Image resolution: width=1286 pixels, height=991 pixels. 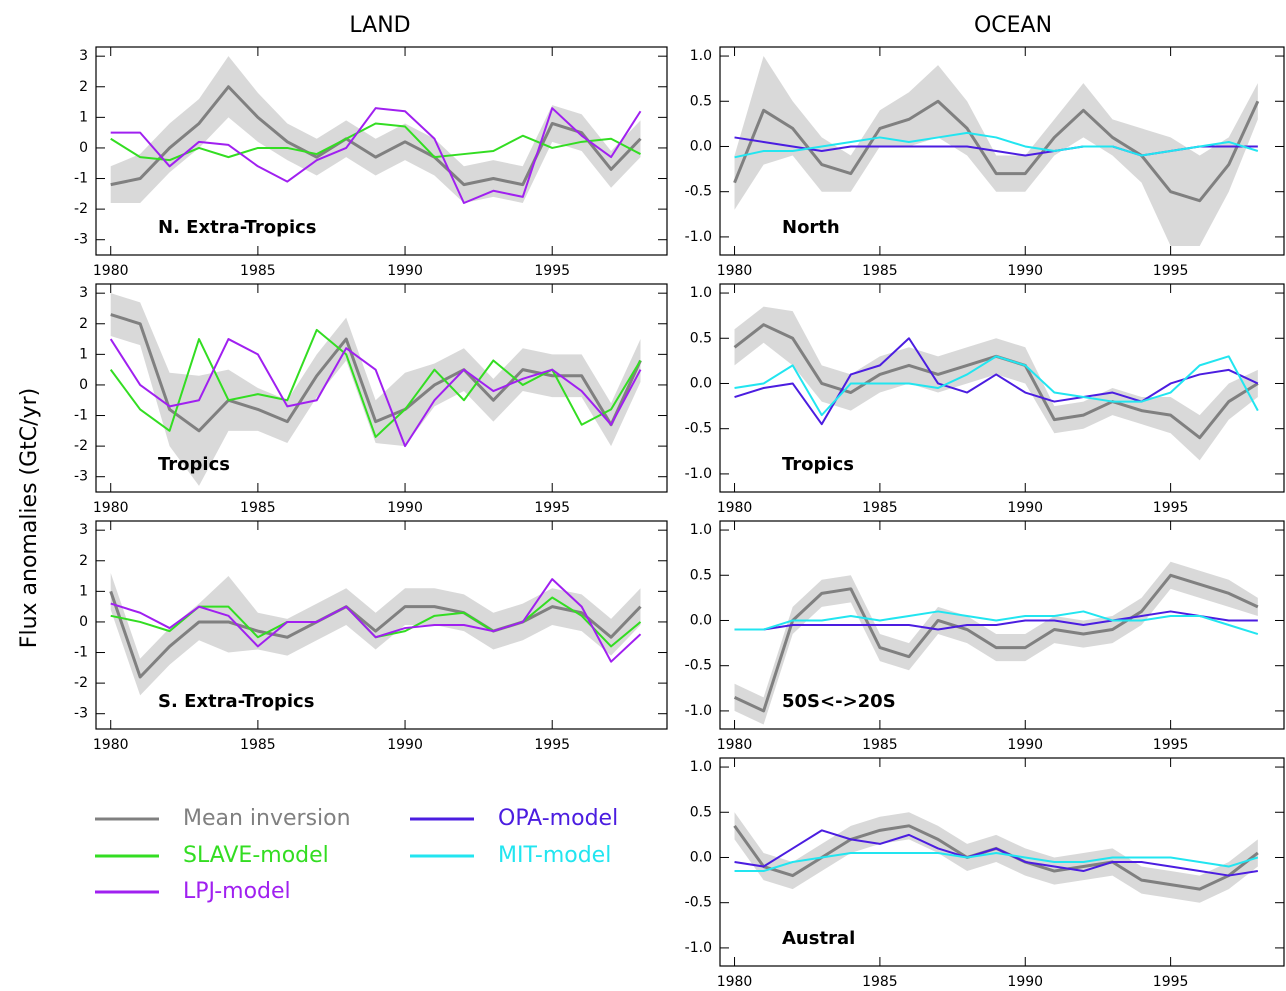 I want to click on legend-label: SLAVE-model, so click(x=256, y=855).